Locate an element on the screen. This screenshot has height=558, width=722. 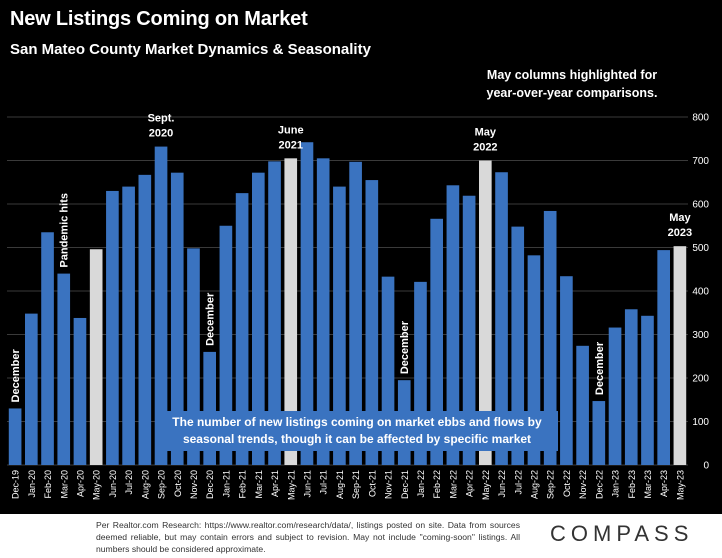
x-tick-label: Jan-20 is located at coordinates (32, 484).